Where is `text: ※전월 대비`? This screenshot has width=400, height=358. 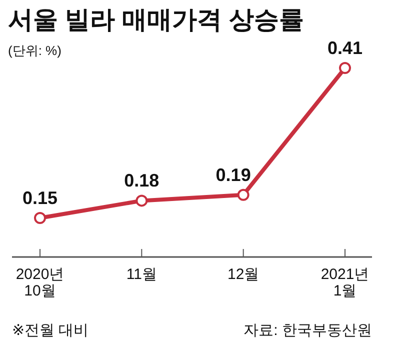
text: ※전월 대비 is located at coordinates (50, 330).